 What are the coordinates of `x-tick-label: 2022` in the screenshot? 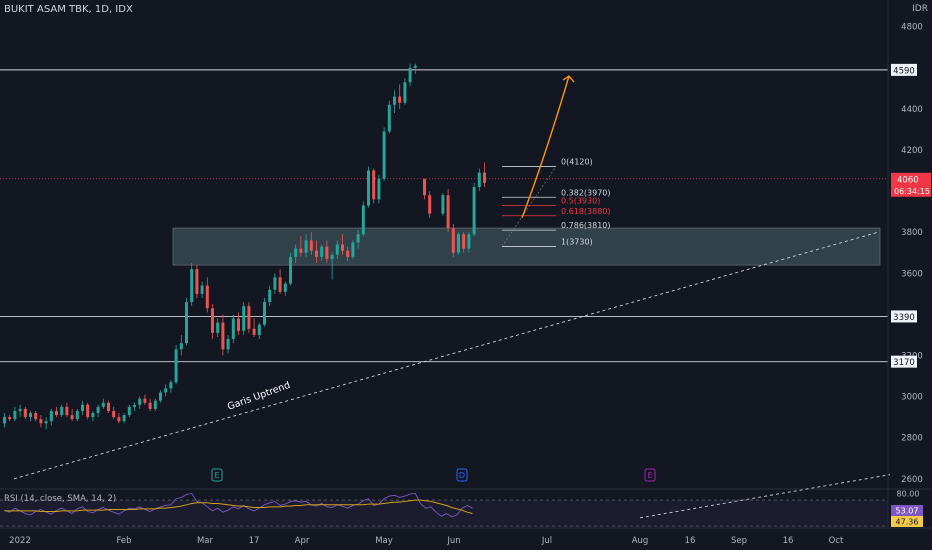 It's located at (20, 541).